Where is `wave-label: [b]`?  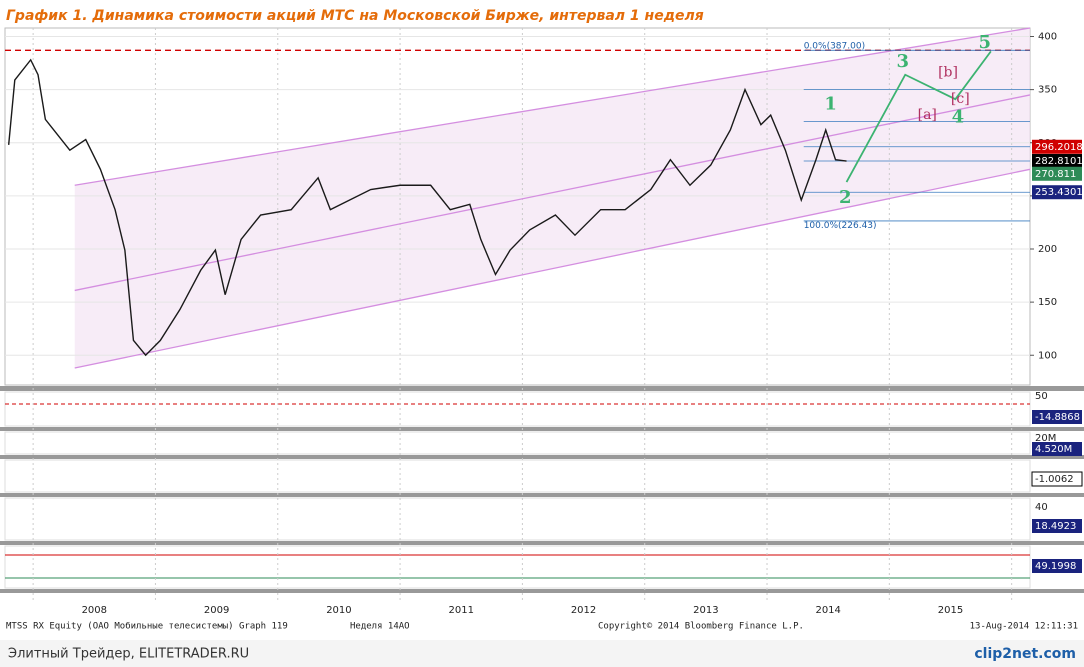
wave-label: [b] is located at coordinates (948, 73).